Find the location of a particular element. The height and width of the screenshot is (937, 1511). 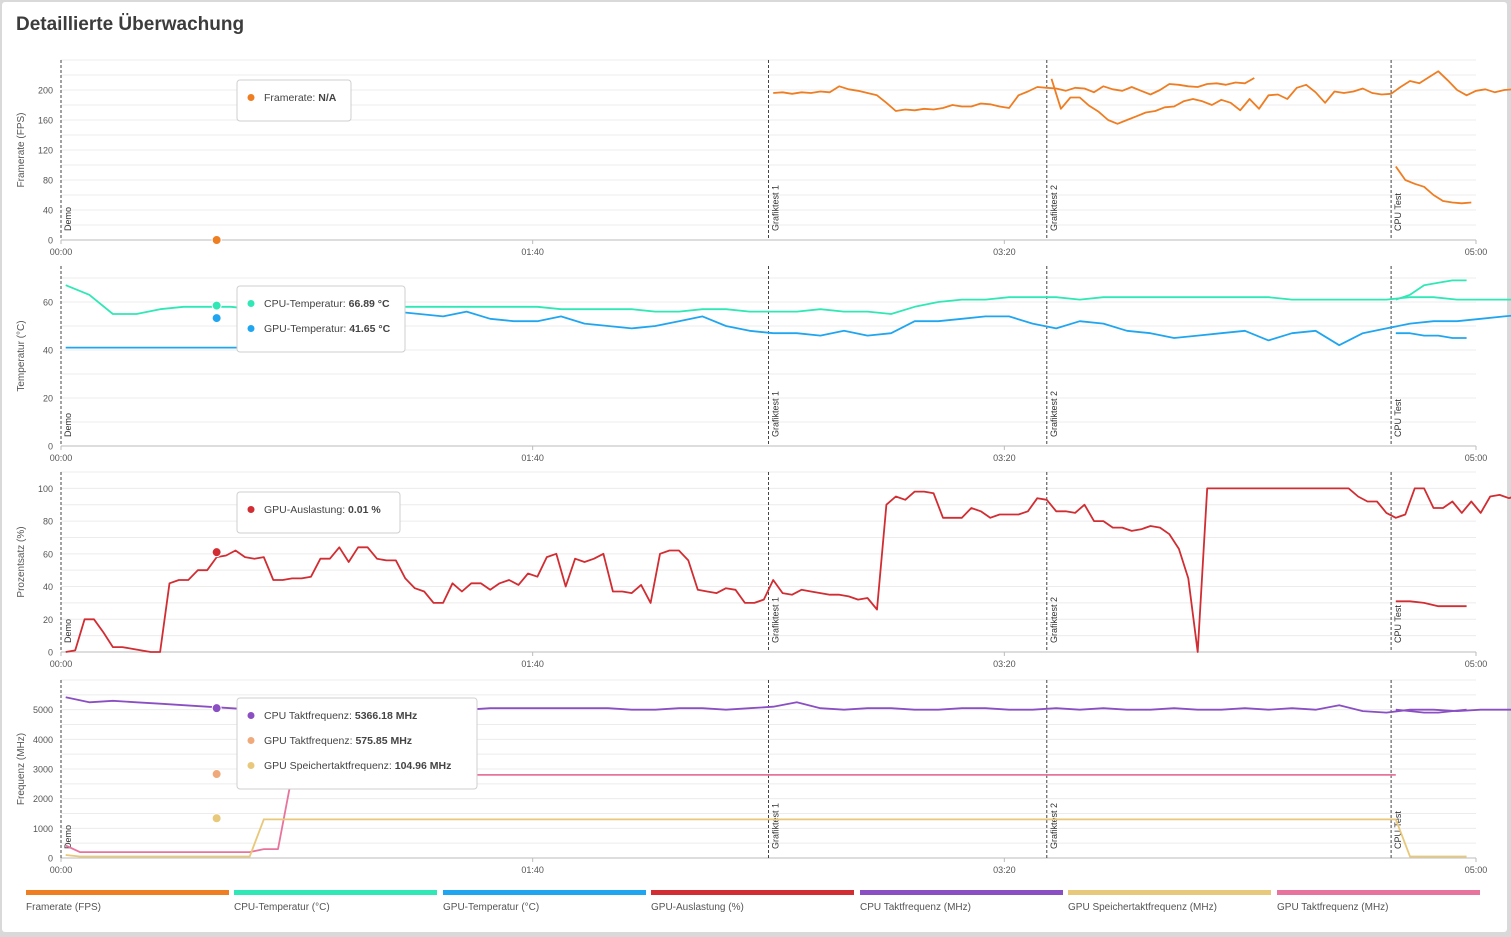

legend-item: GPU-Auslastung (%) is located at coordinates (752, 905).